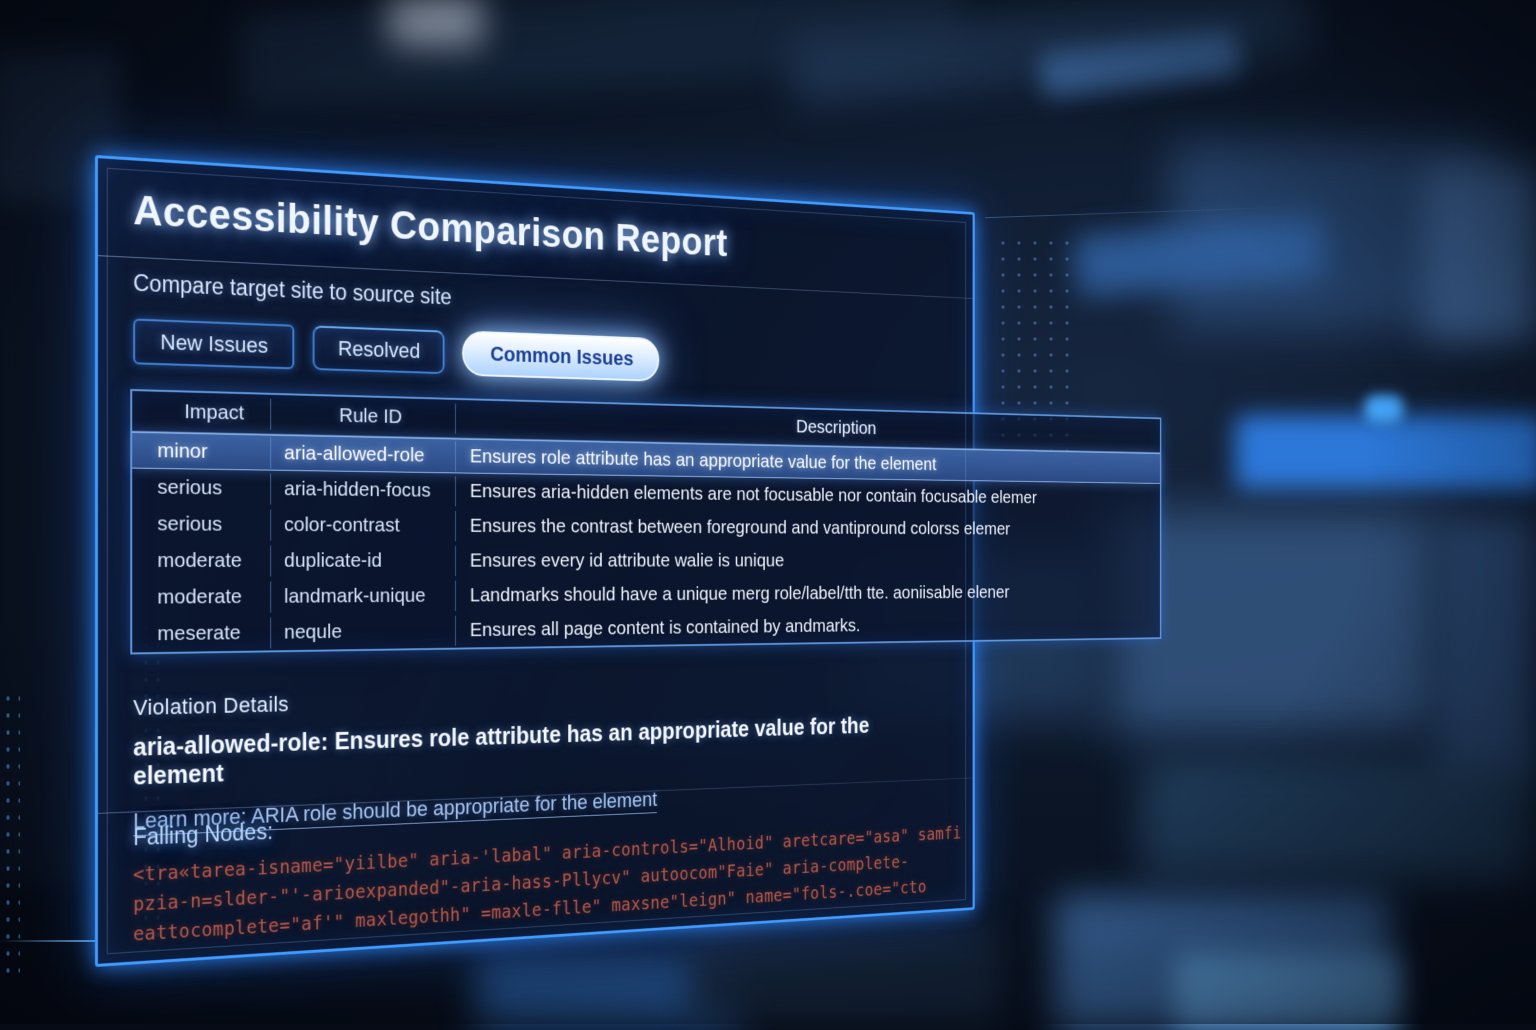 Image resolution: width=1536 pixels, height=1030 pixels. I want to click on impact-cell: meserate, so click(199, 633).